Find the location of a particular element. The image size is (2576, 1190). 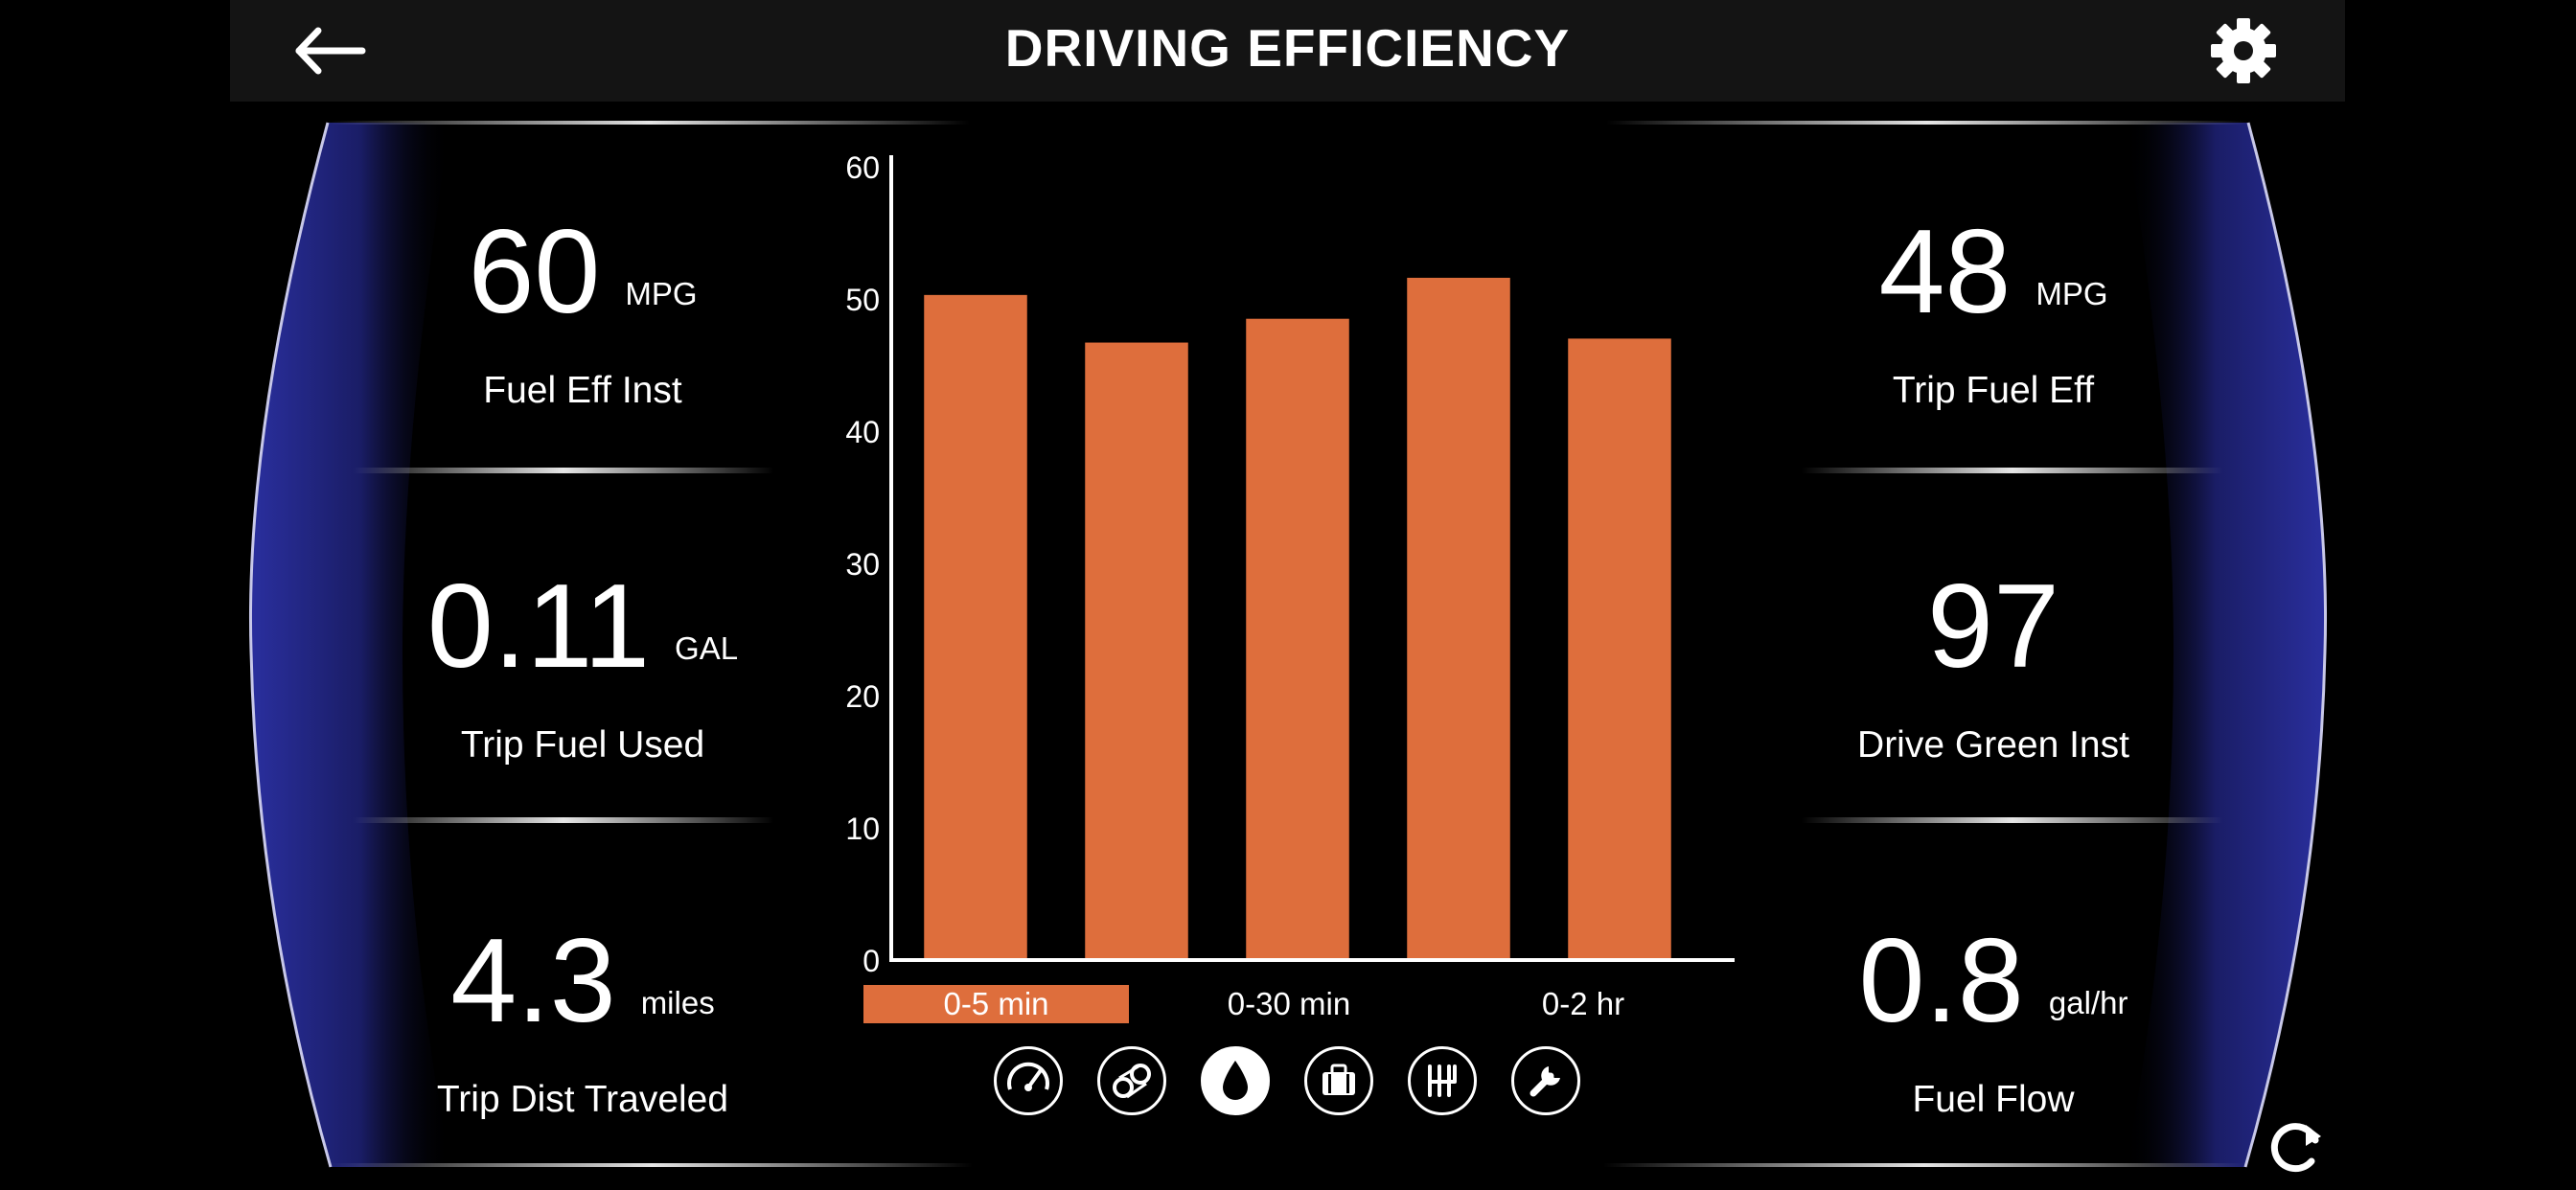

back-arrow-icon is located at coordinates (331, 51).